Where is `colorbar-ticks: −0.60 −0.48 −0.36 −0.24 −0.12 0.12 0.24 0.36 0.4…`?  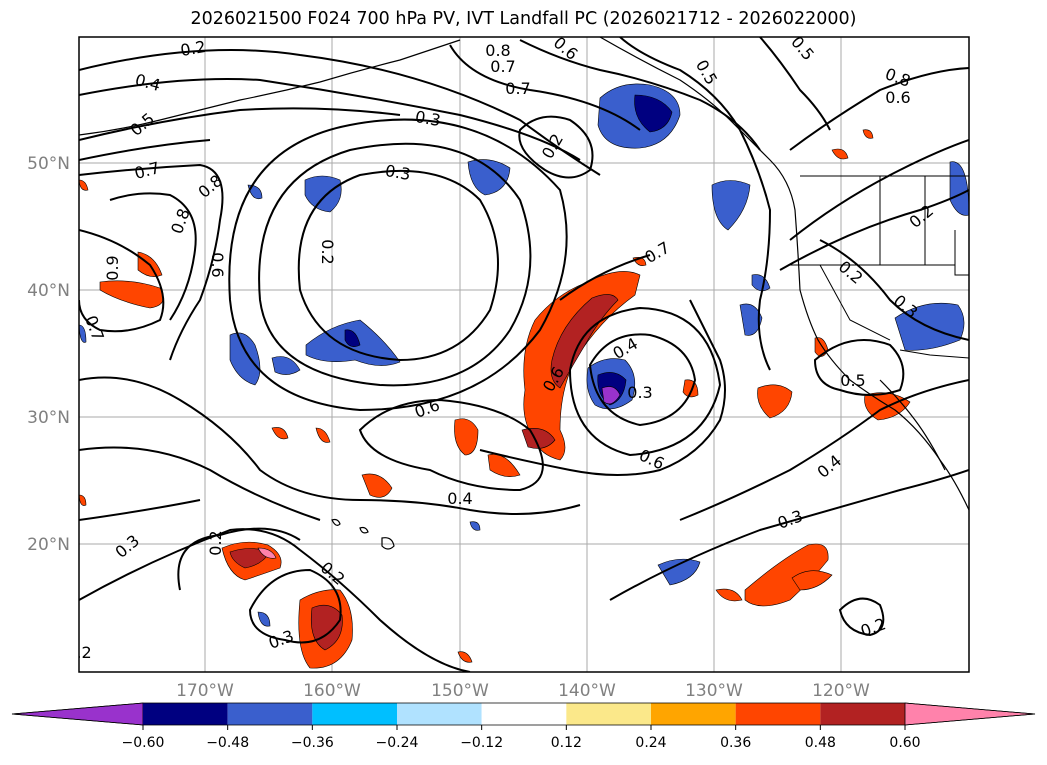
colorbar-ticks: −0.60 −0.48 −0.36 −0.24 −0.12 0.12 0.24 0.36 0.4… is located at coordinates (521, 738).